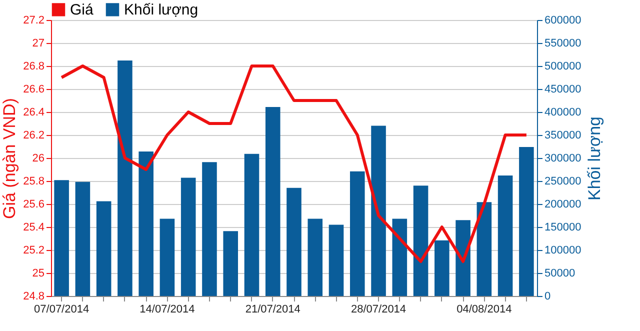  What do you see at coordinates (560, 274) in the screenshot?
I see `y2-tick-label: 50000` at bounding box center [560, 274].